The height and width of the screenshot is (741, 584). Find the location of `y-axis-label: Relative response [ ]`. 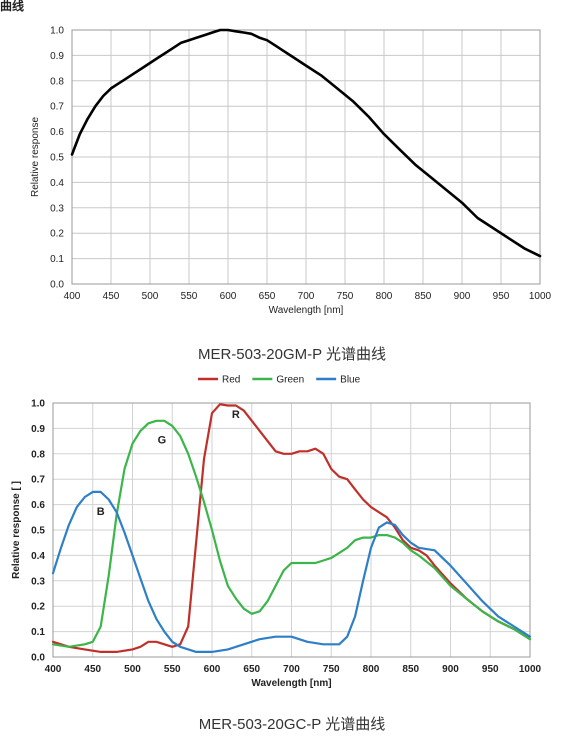

y-axis-label: Relative response [ ] is located at coordinates (16, 530).